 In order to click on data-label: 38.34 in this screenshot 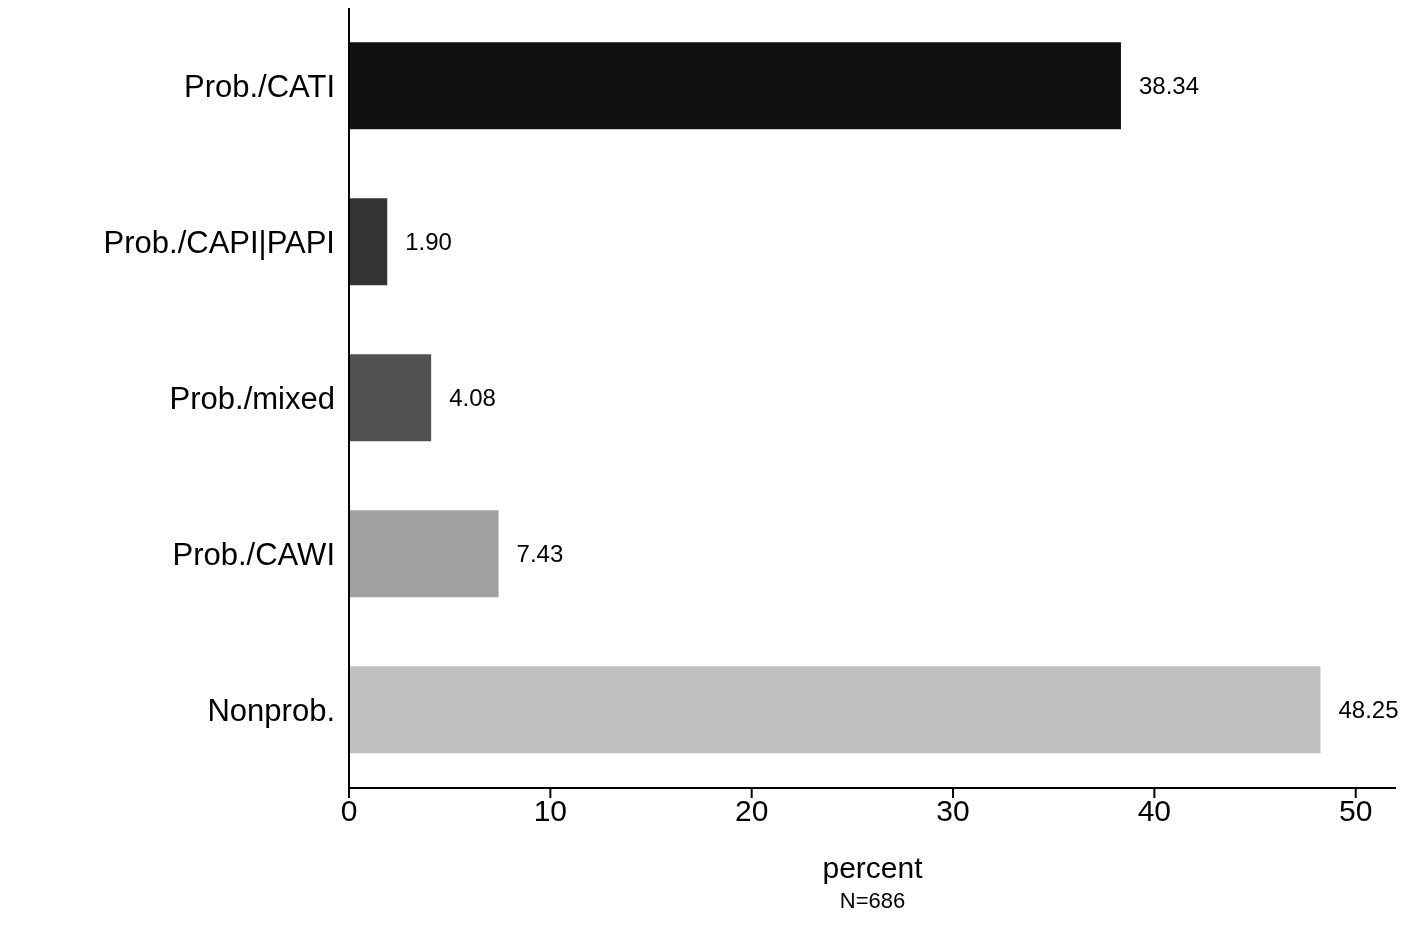, I will do `click(1169, 86)`.